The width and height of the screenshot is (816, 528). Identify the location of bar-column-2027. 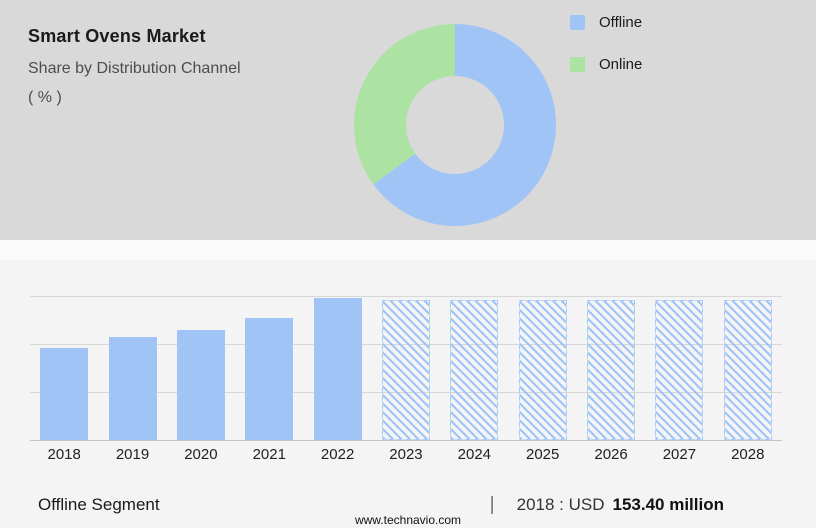
(679, 368).